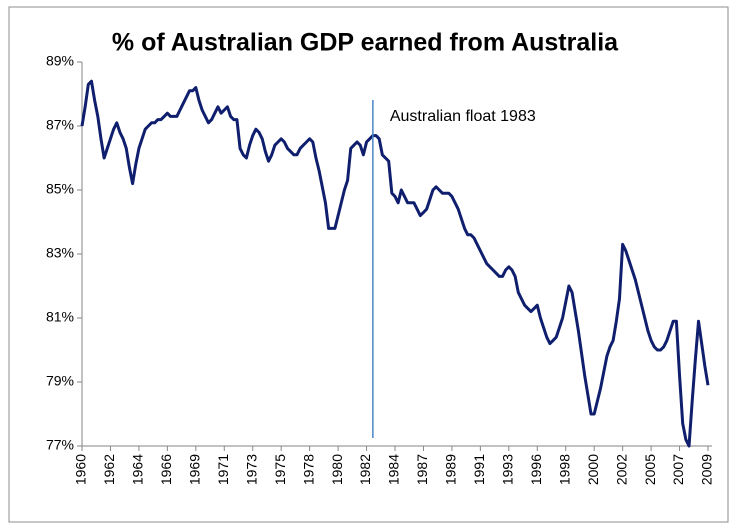  I want to click on y-tick-label: 79%, so click(60, 381).